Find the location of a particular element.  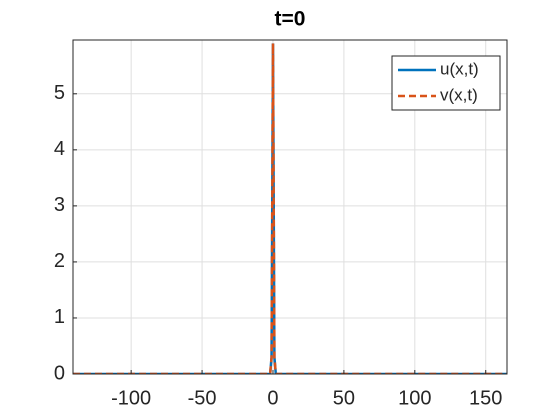

y-tick-label: 4 is located at coordinates (59, 149).